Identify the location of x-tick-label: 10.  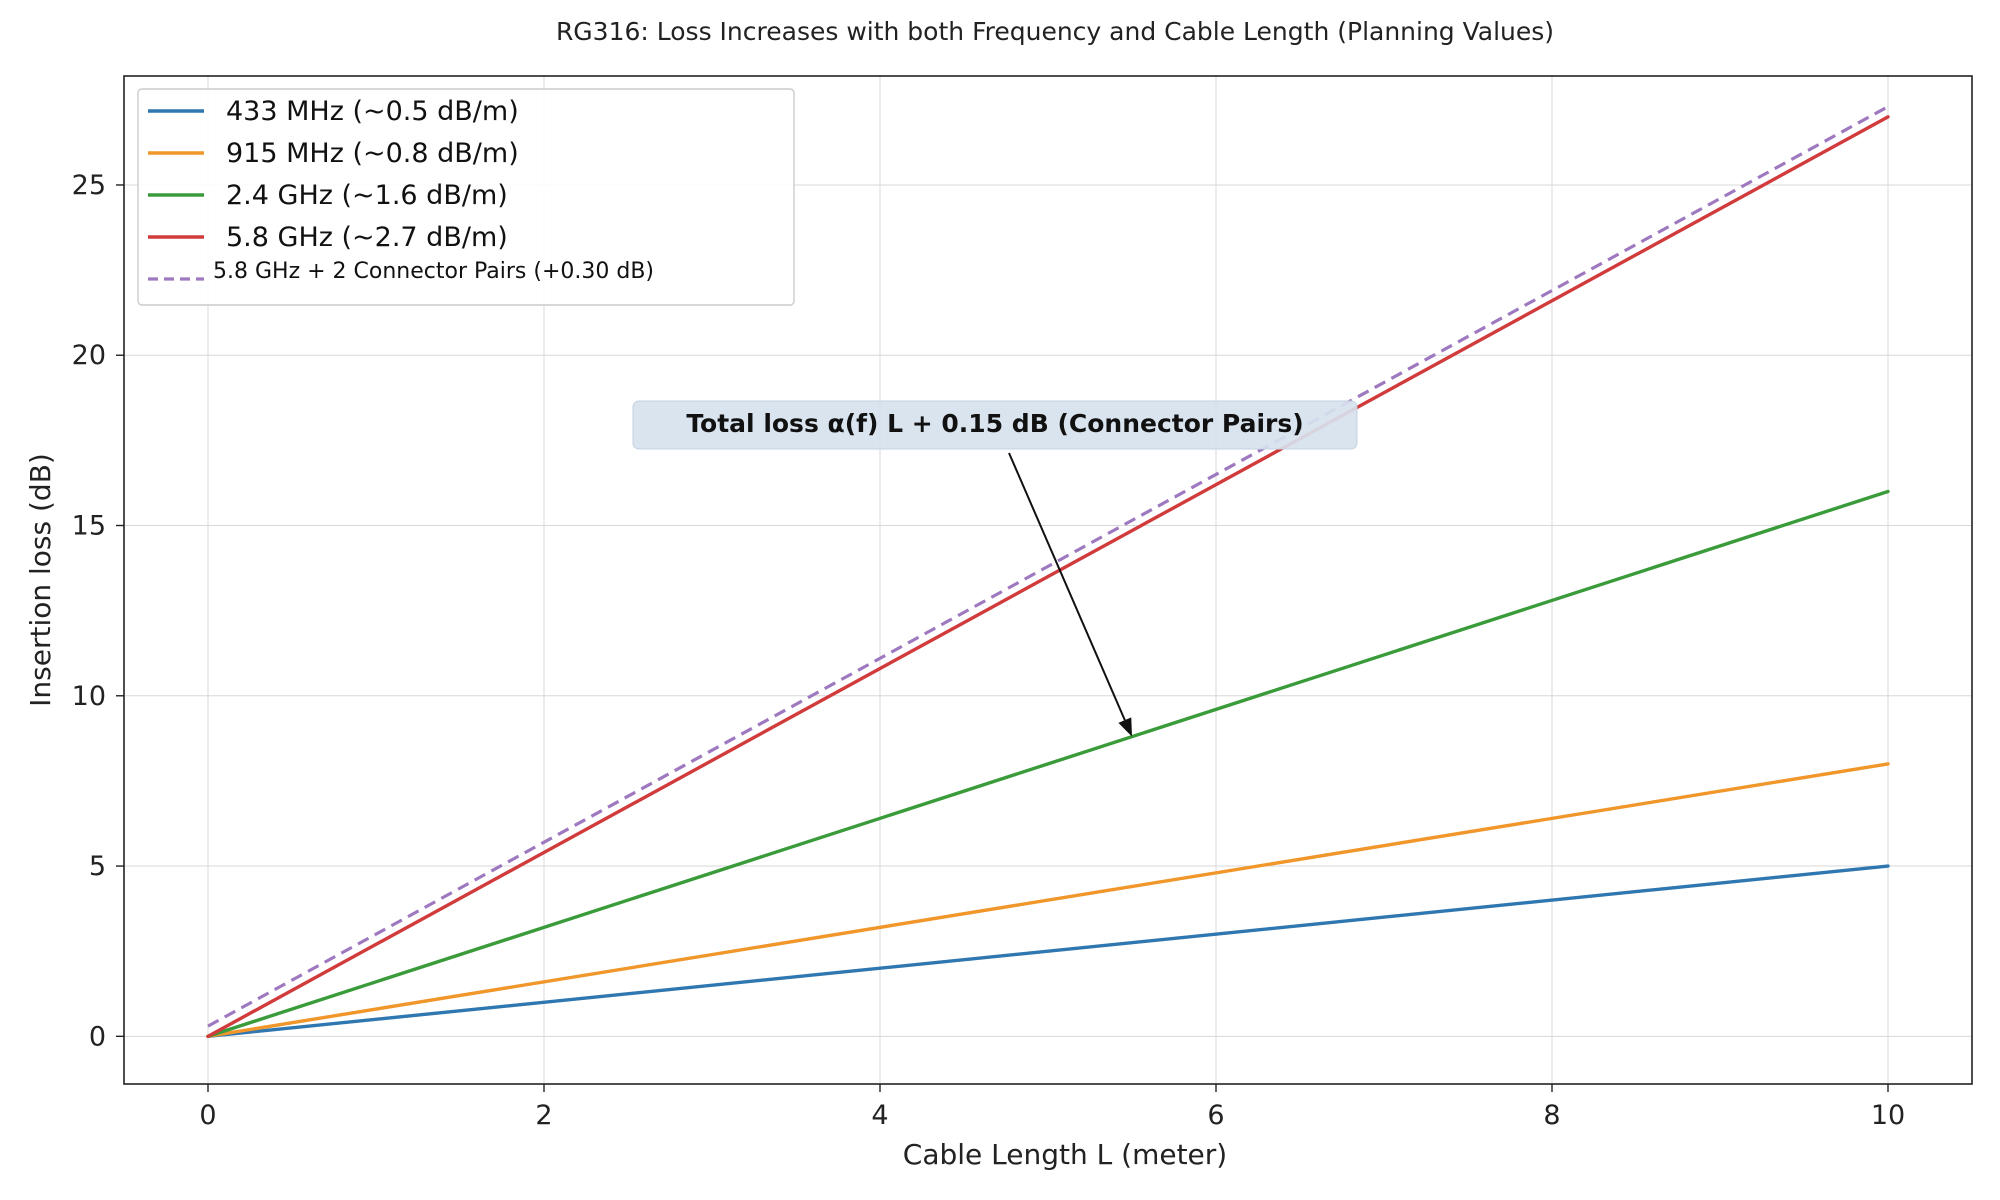
(1888, 1115).